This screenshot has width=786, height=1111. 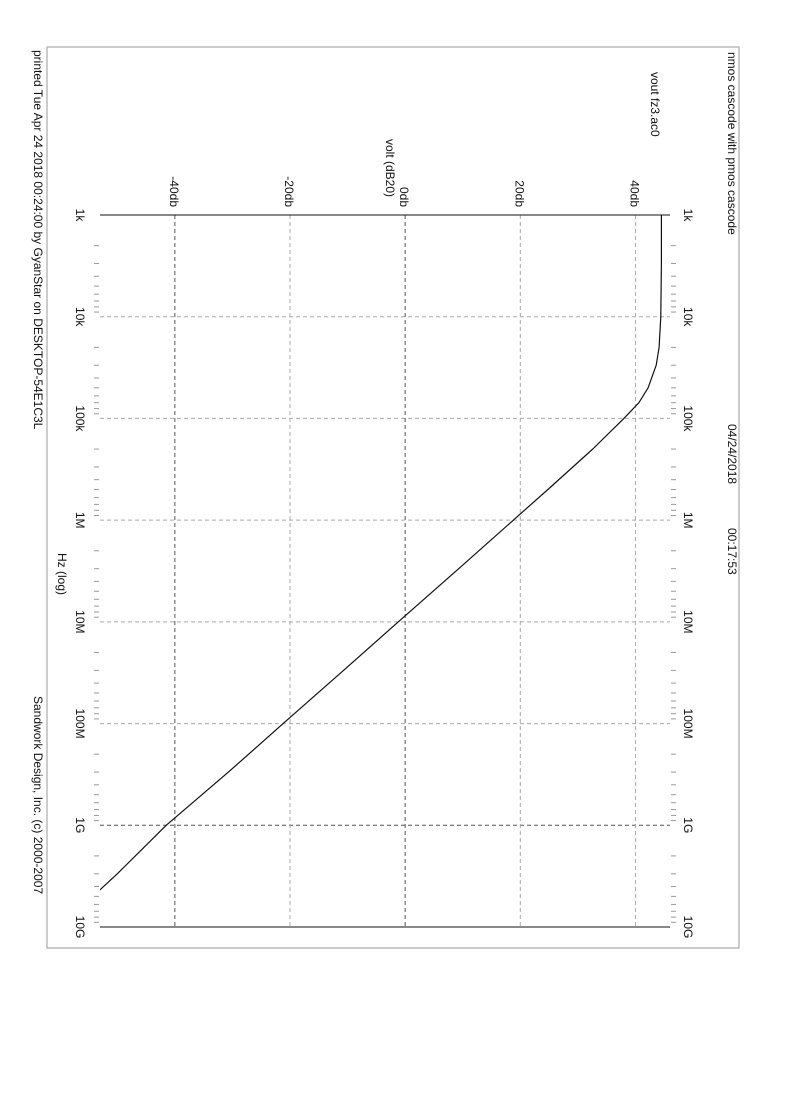 What do you see at coordinates (174, 191) in the screenshot?
I see `y-tick-label: -40db` at bounding box center [174, 191].